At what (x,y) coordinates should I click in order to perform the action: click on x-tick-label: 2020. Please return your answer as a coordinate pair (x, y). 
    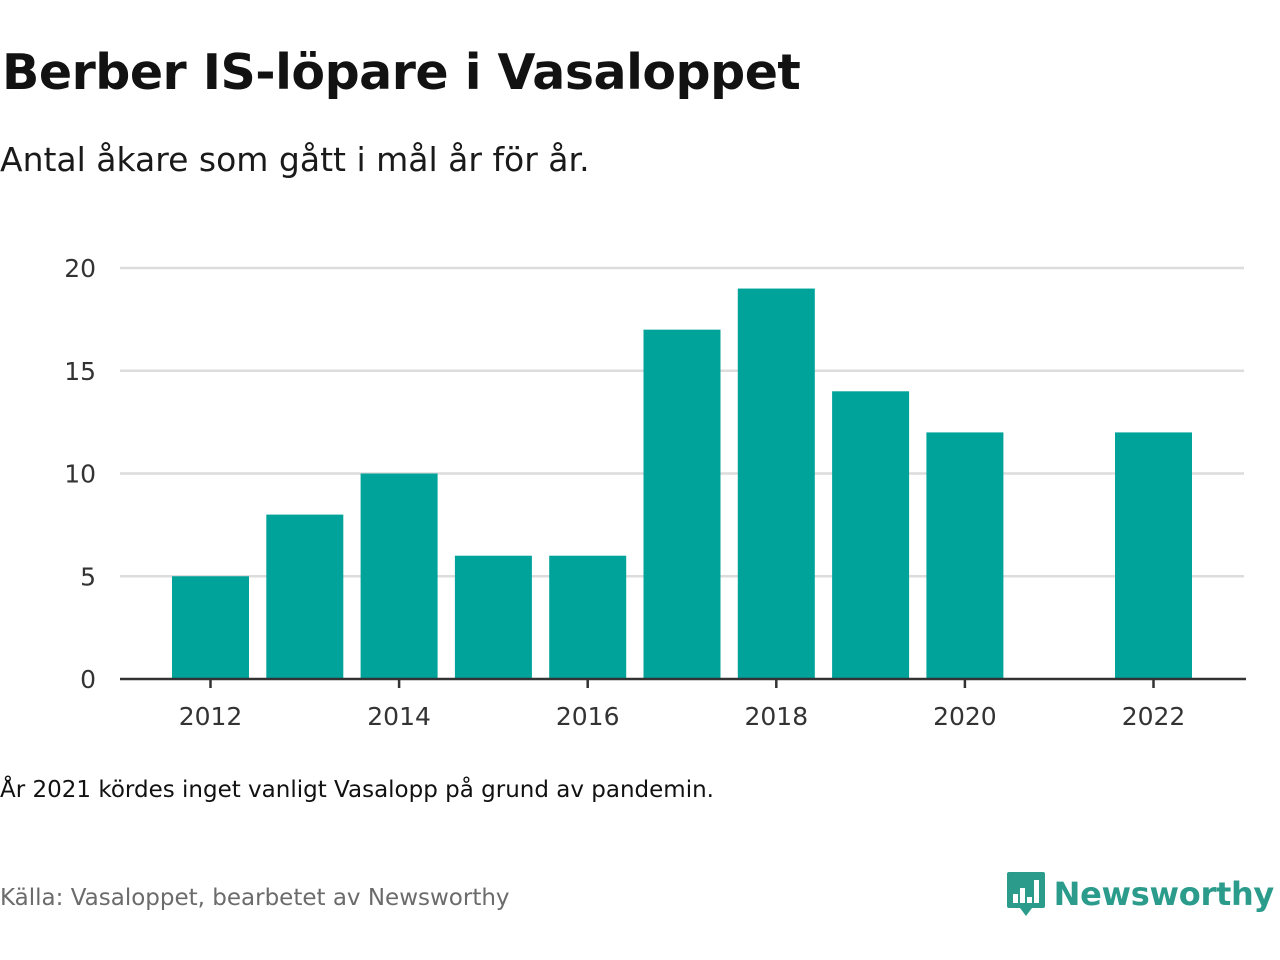
    Looking at the image, I should click on (965, 716).